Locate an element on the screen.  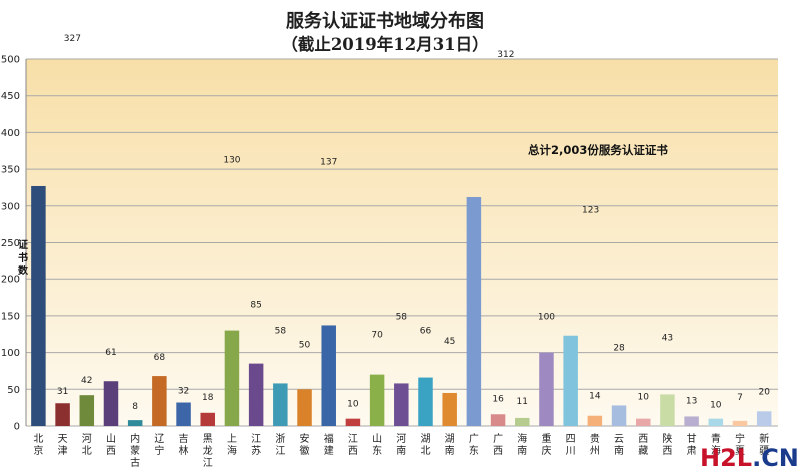
category-label: 江苏 is located at coordinates (256, 445).